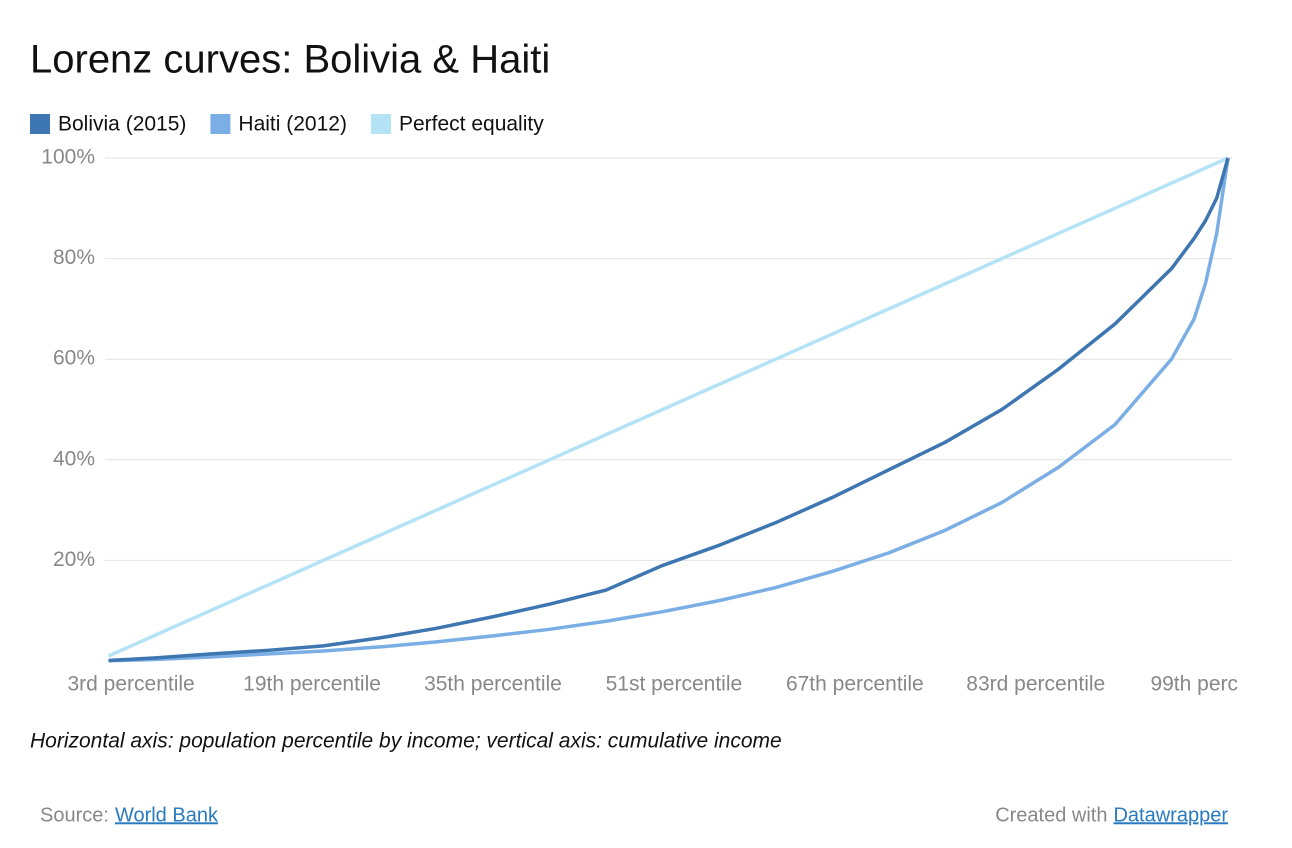  Describe the element at coordinates (674, 684) in the screenshot. I see `x-tick-label: 51st percentile` at that location.